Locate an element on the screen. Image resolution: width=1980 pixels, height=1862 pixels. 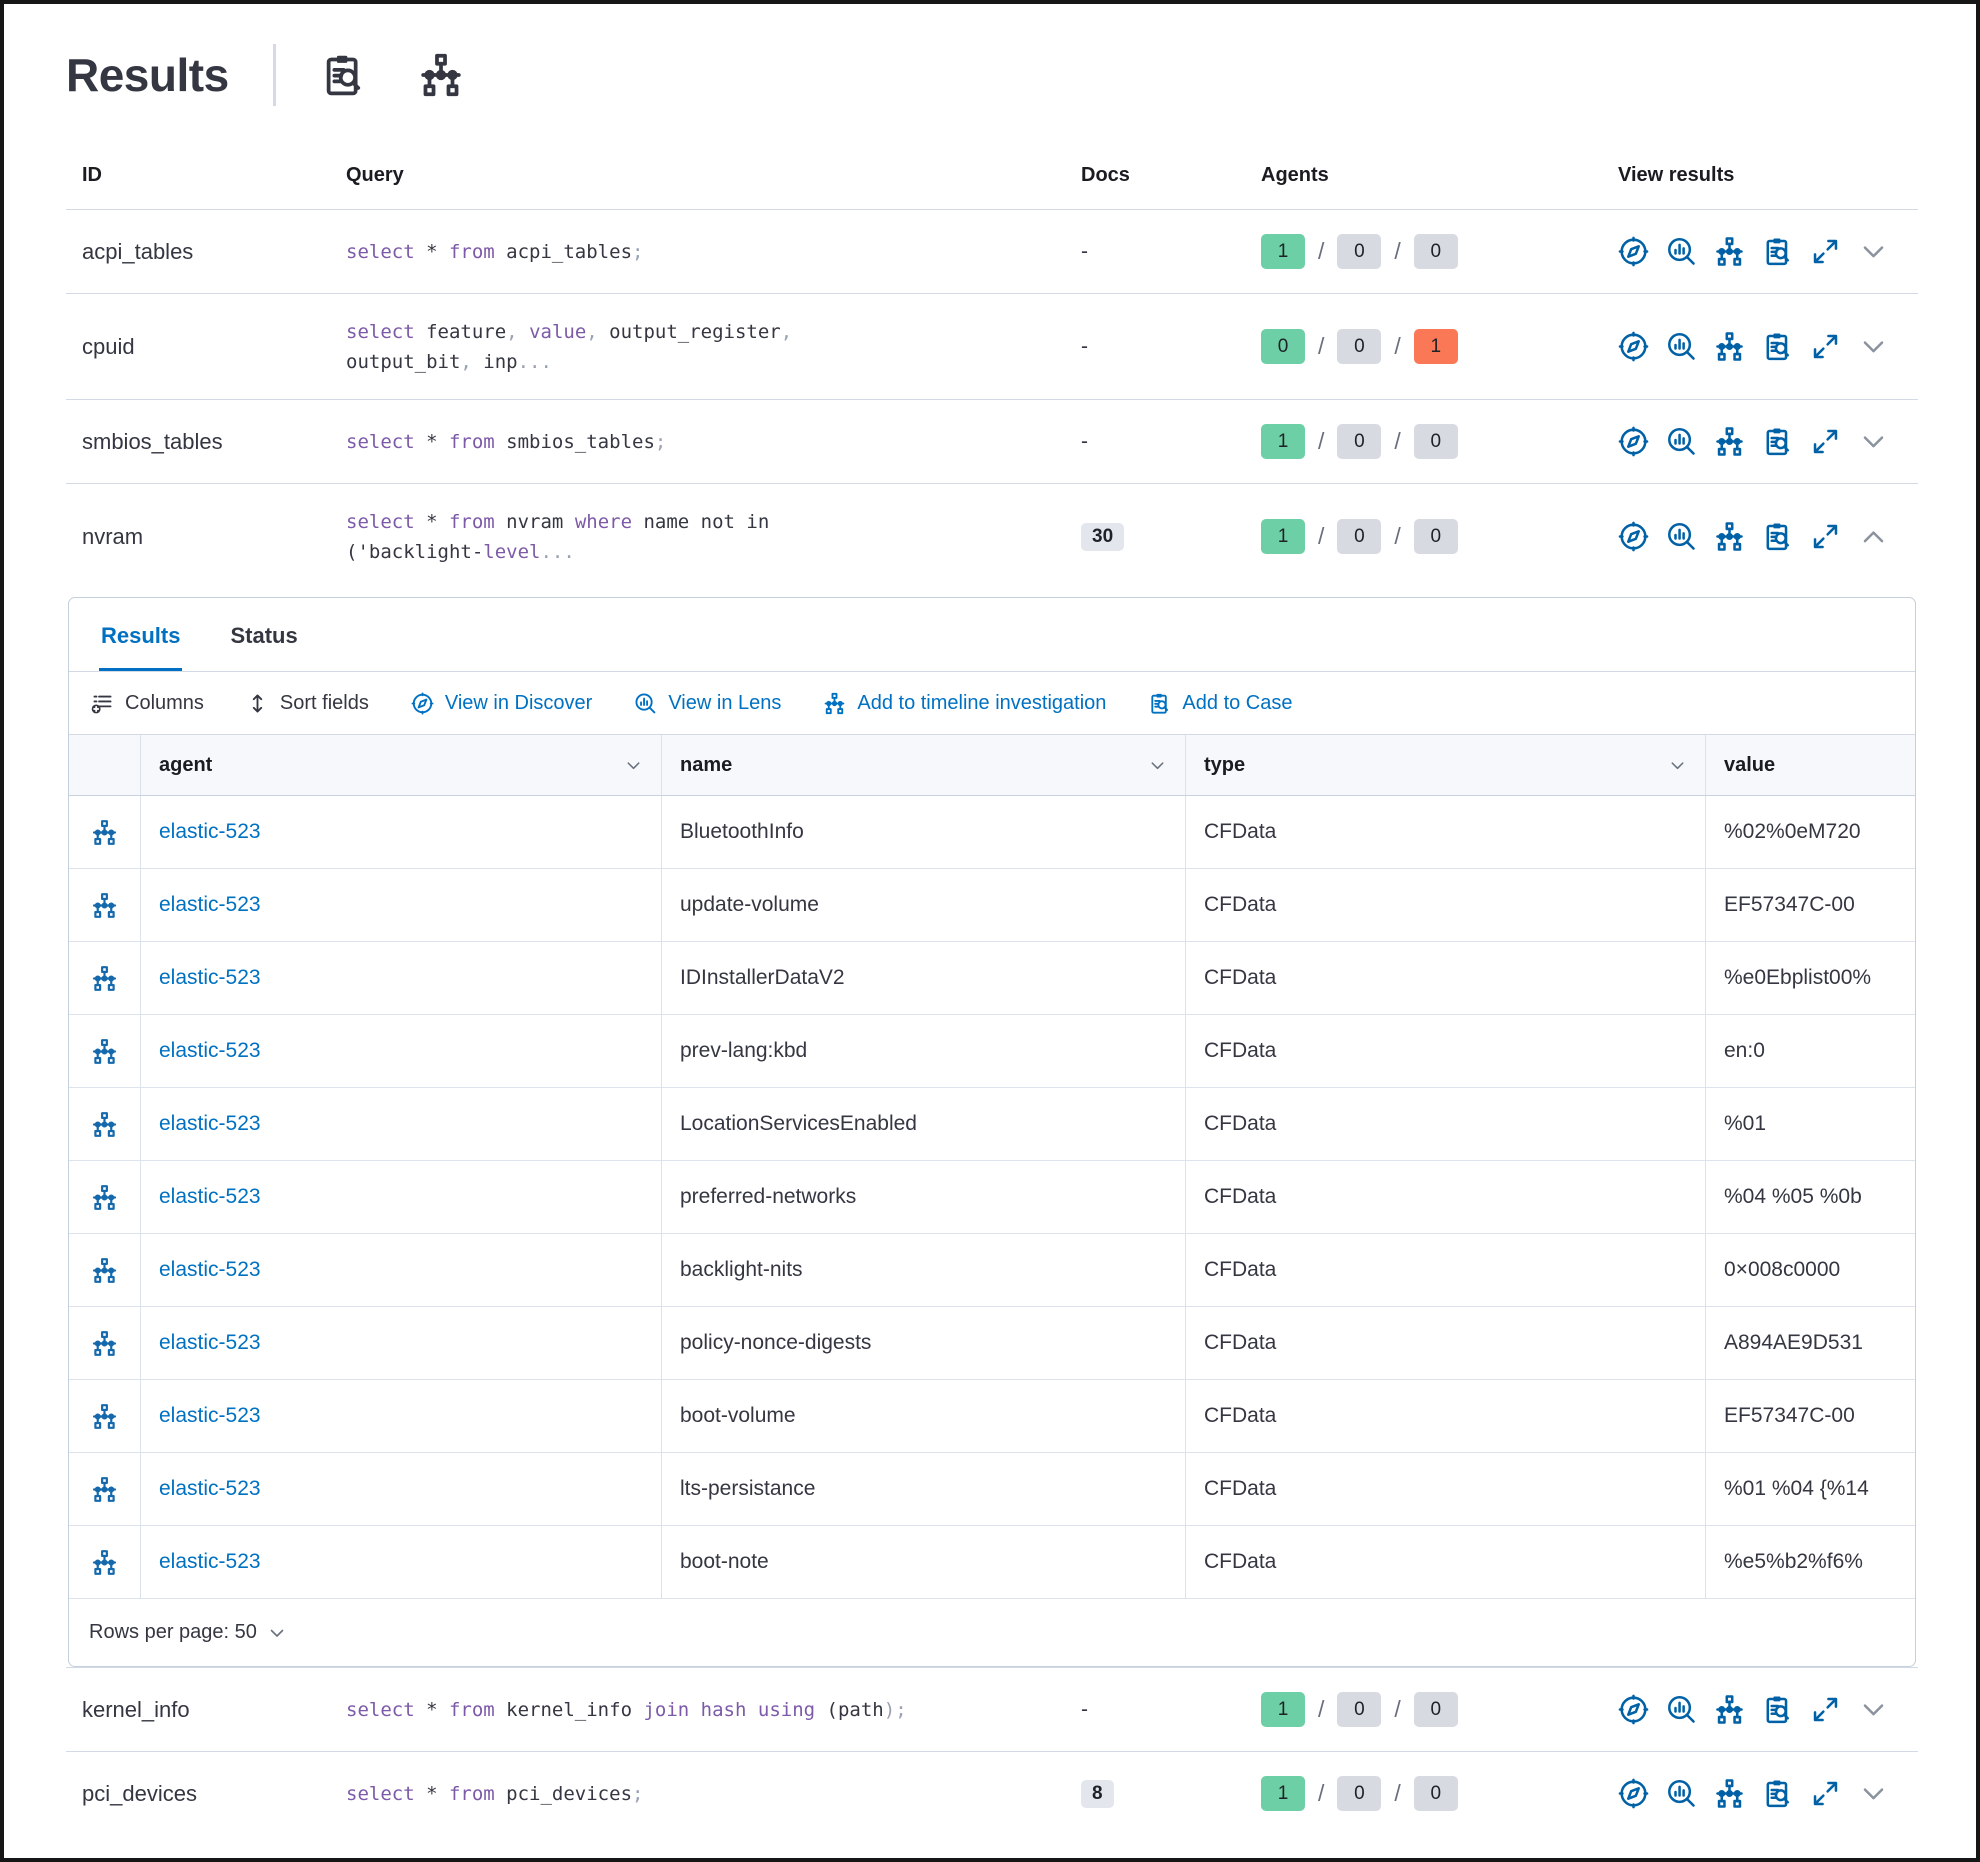
grid-column-agent: agent is located at coordinates (401, 765).